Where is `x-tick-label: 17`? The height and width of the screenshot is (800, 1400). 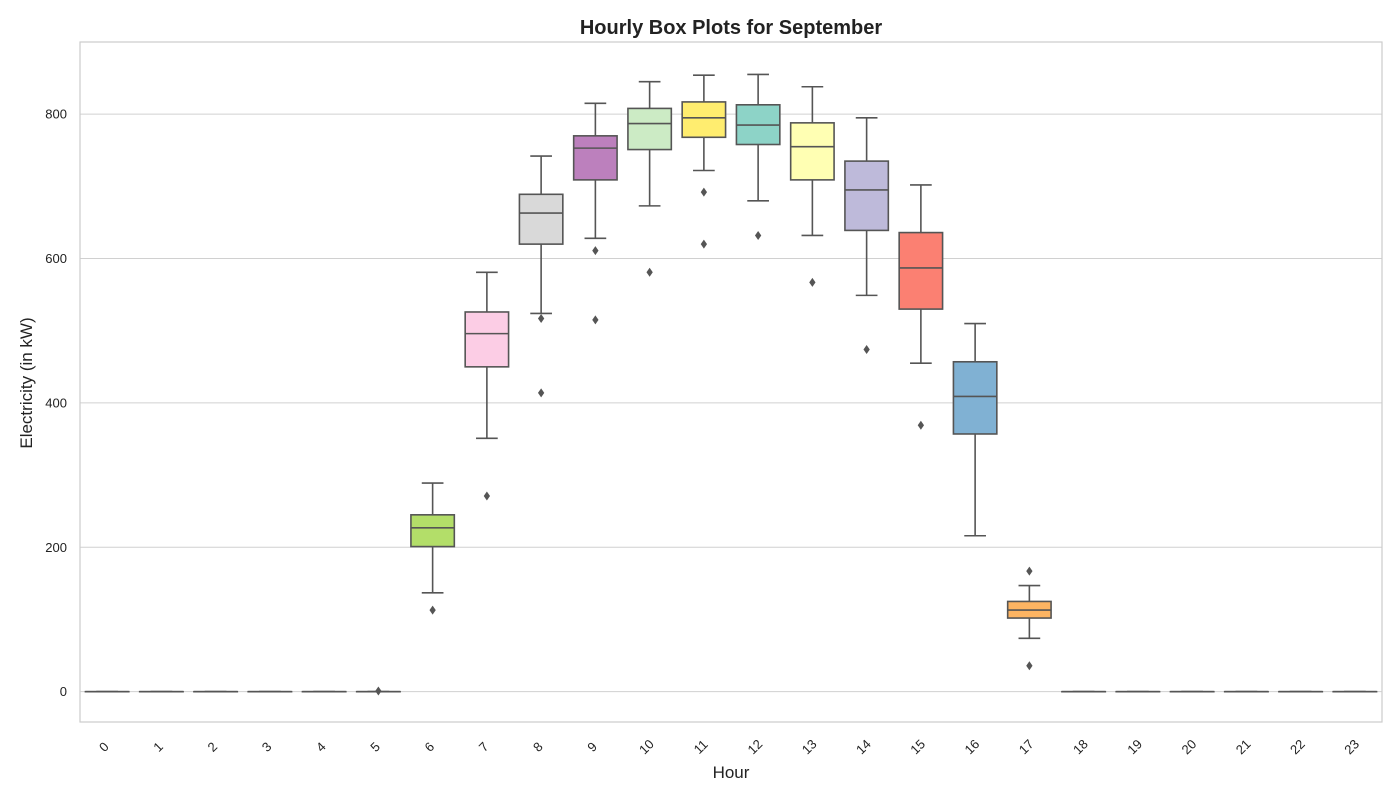
x-tick-label: 17 is located at coordinates (1026, 746).